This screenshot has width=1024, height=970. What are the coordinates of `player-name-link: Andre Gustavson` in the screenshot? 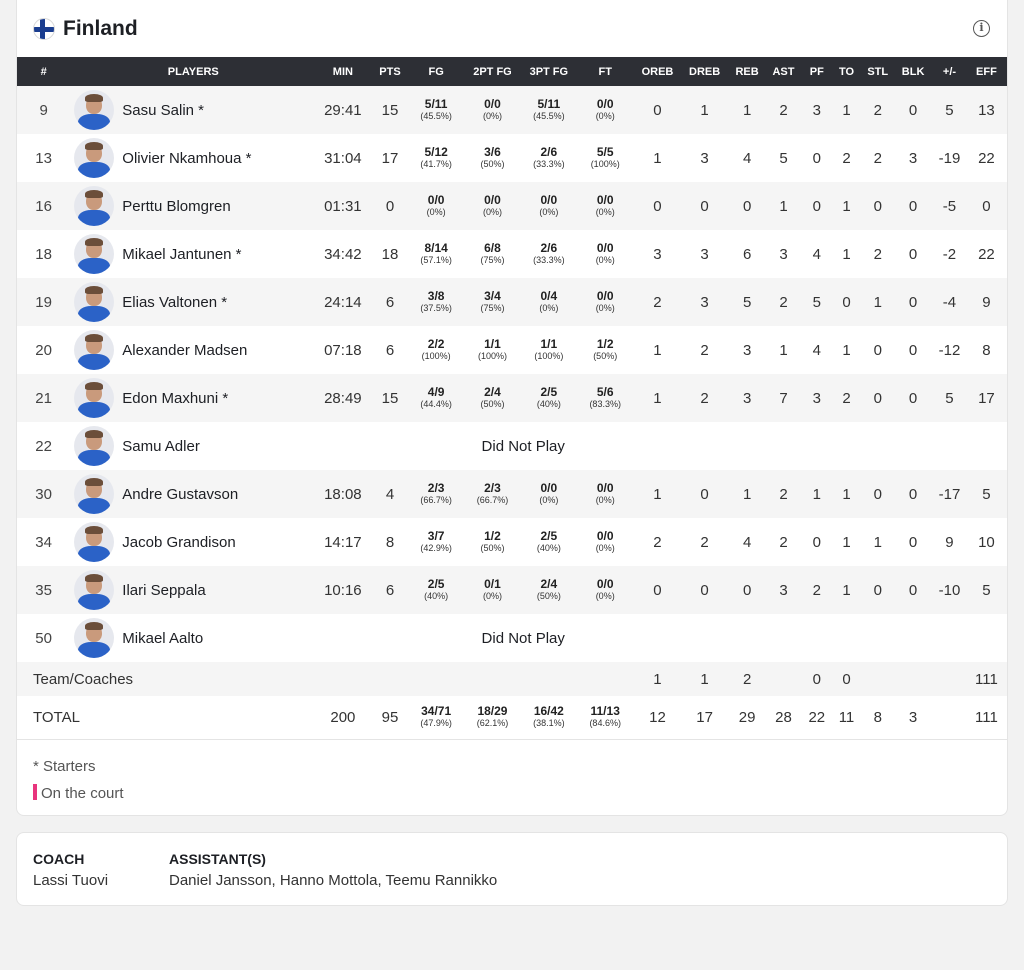 It's located at (180, 494).